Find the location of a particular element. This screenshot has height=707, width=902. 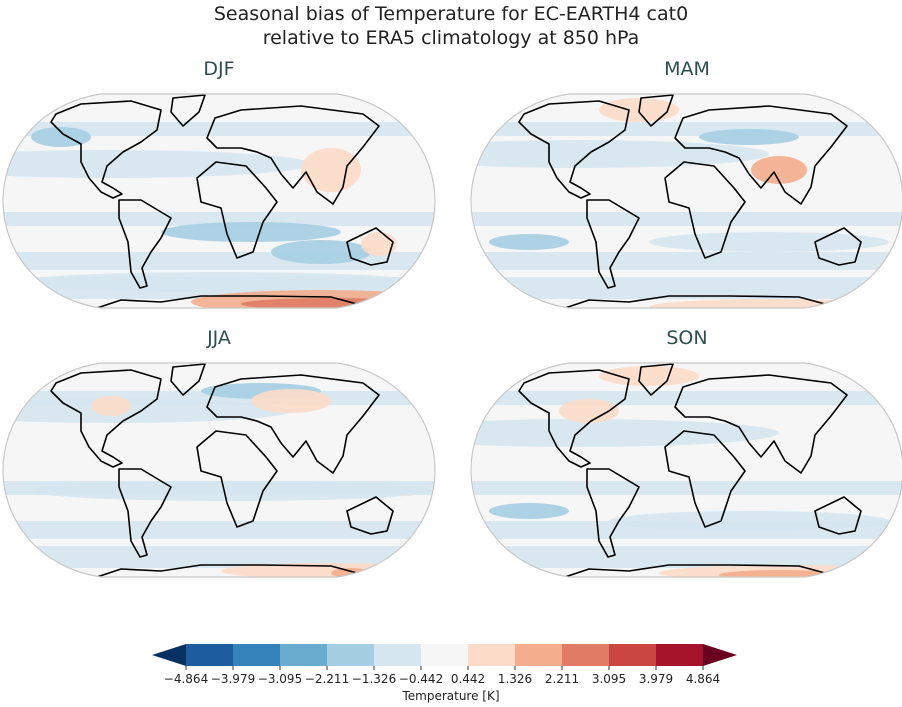

map-djf is located at coordinates (219, 201).